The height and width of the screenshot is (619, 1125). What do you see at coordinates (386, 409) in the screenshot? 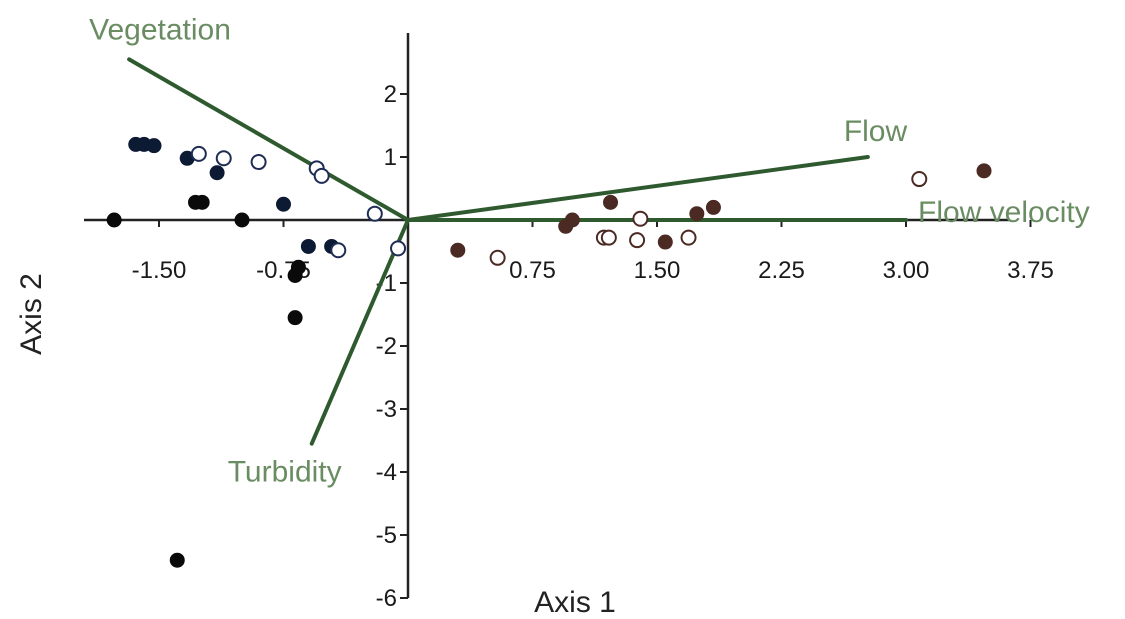
I see `y-tick-label: -3` at bounding box center [386, 409].